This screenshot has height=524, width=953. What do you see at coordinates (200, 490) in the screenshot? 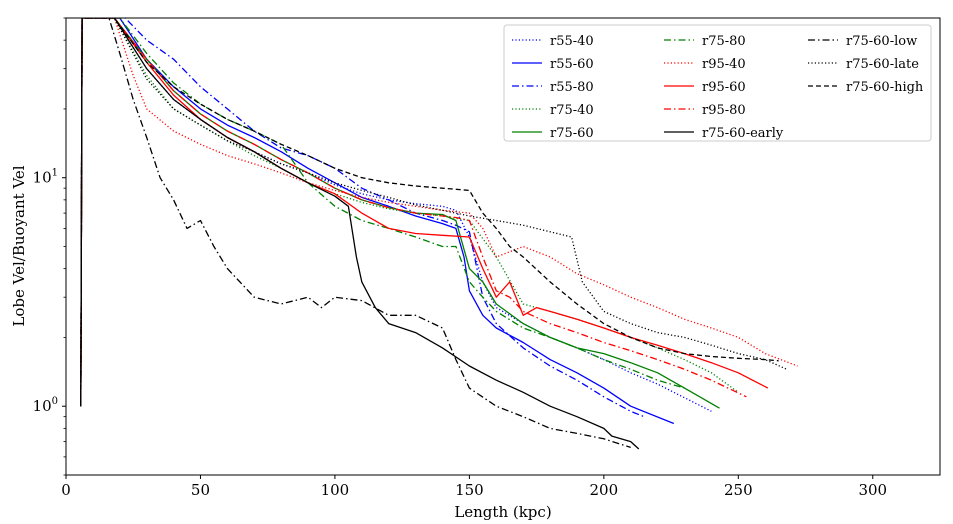
I see `x-tick-label: 50` at bounding box center [200, 490].